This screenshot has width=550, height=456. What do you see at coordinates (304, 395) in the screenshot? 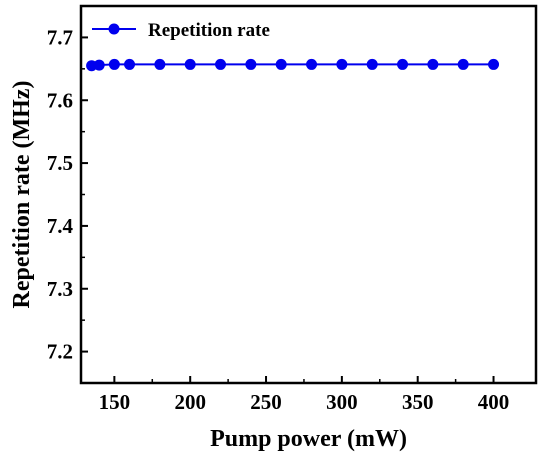
I see `x-axis: 150 200 250 300 350 400` at bounding box center [304, 395].